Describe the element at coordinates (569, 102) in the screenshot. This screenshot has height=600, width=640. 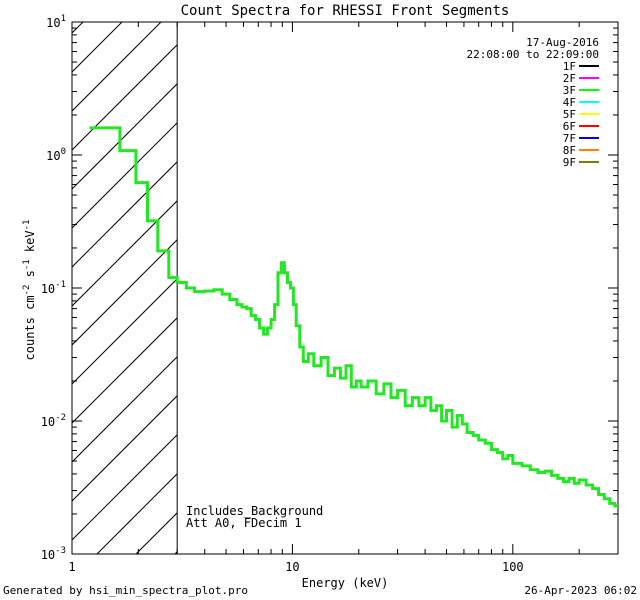
I see `legend-label-4f: 4F` at that location.